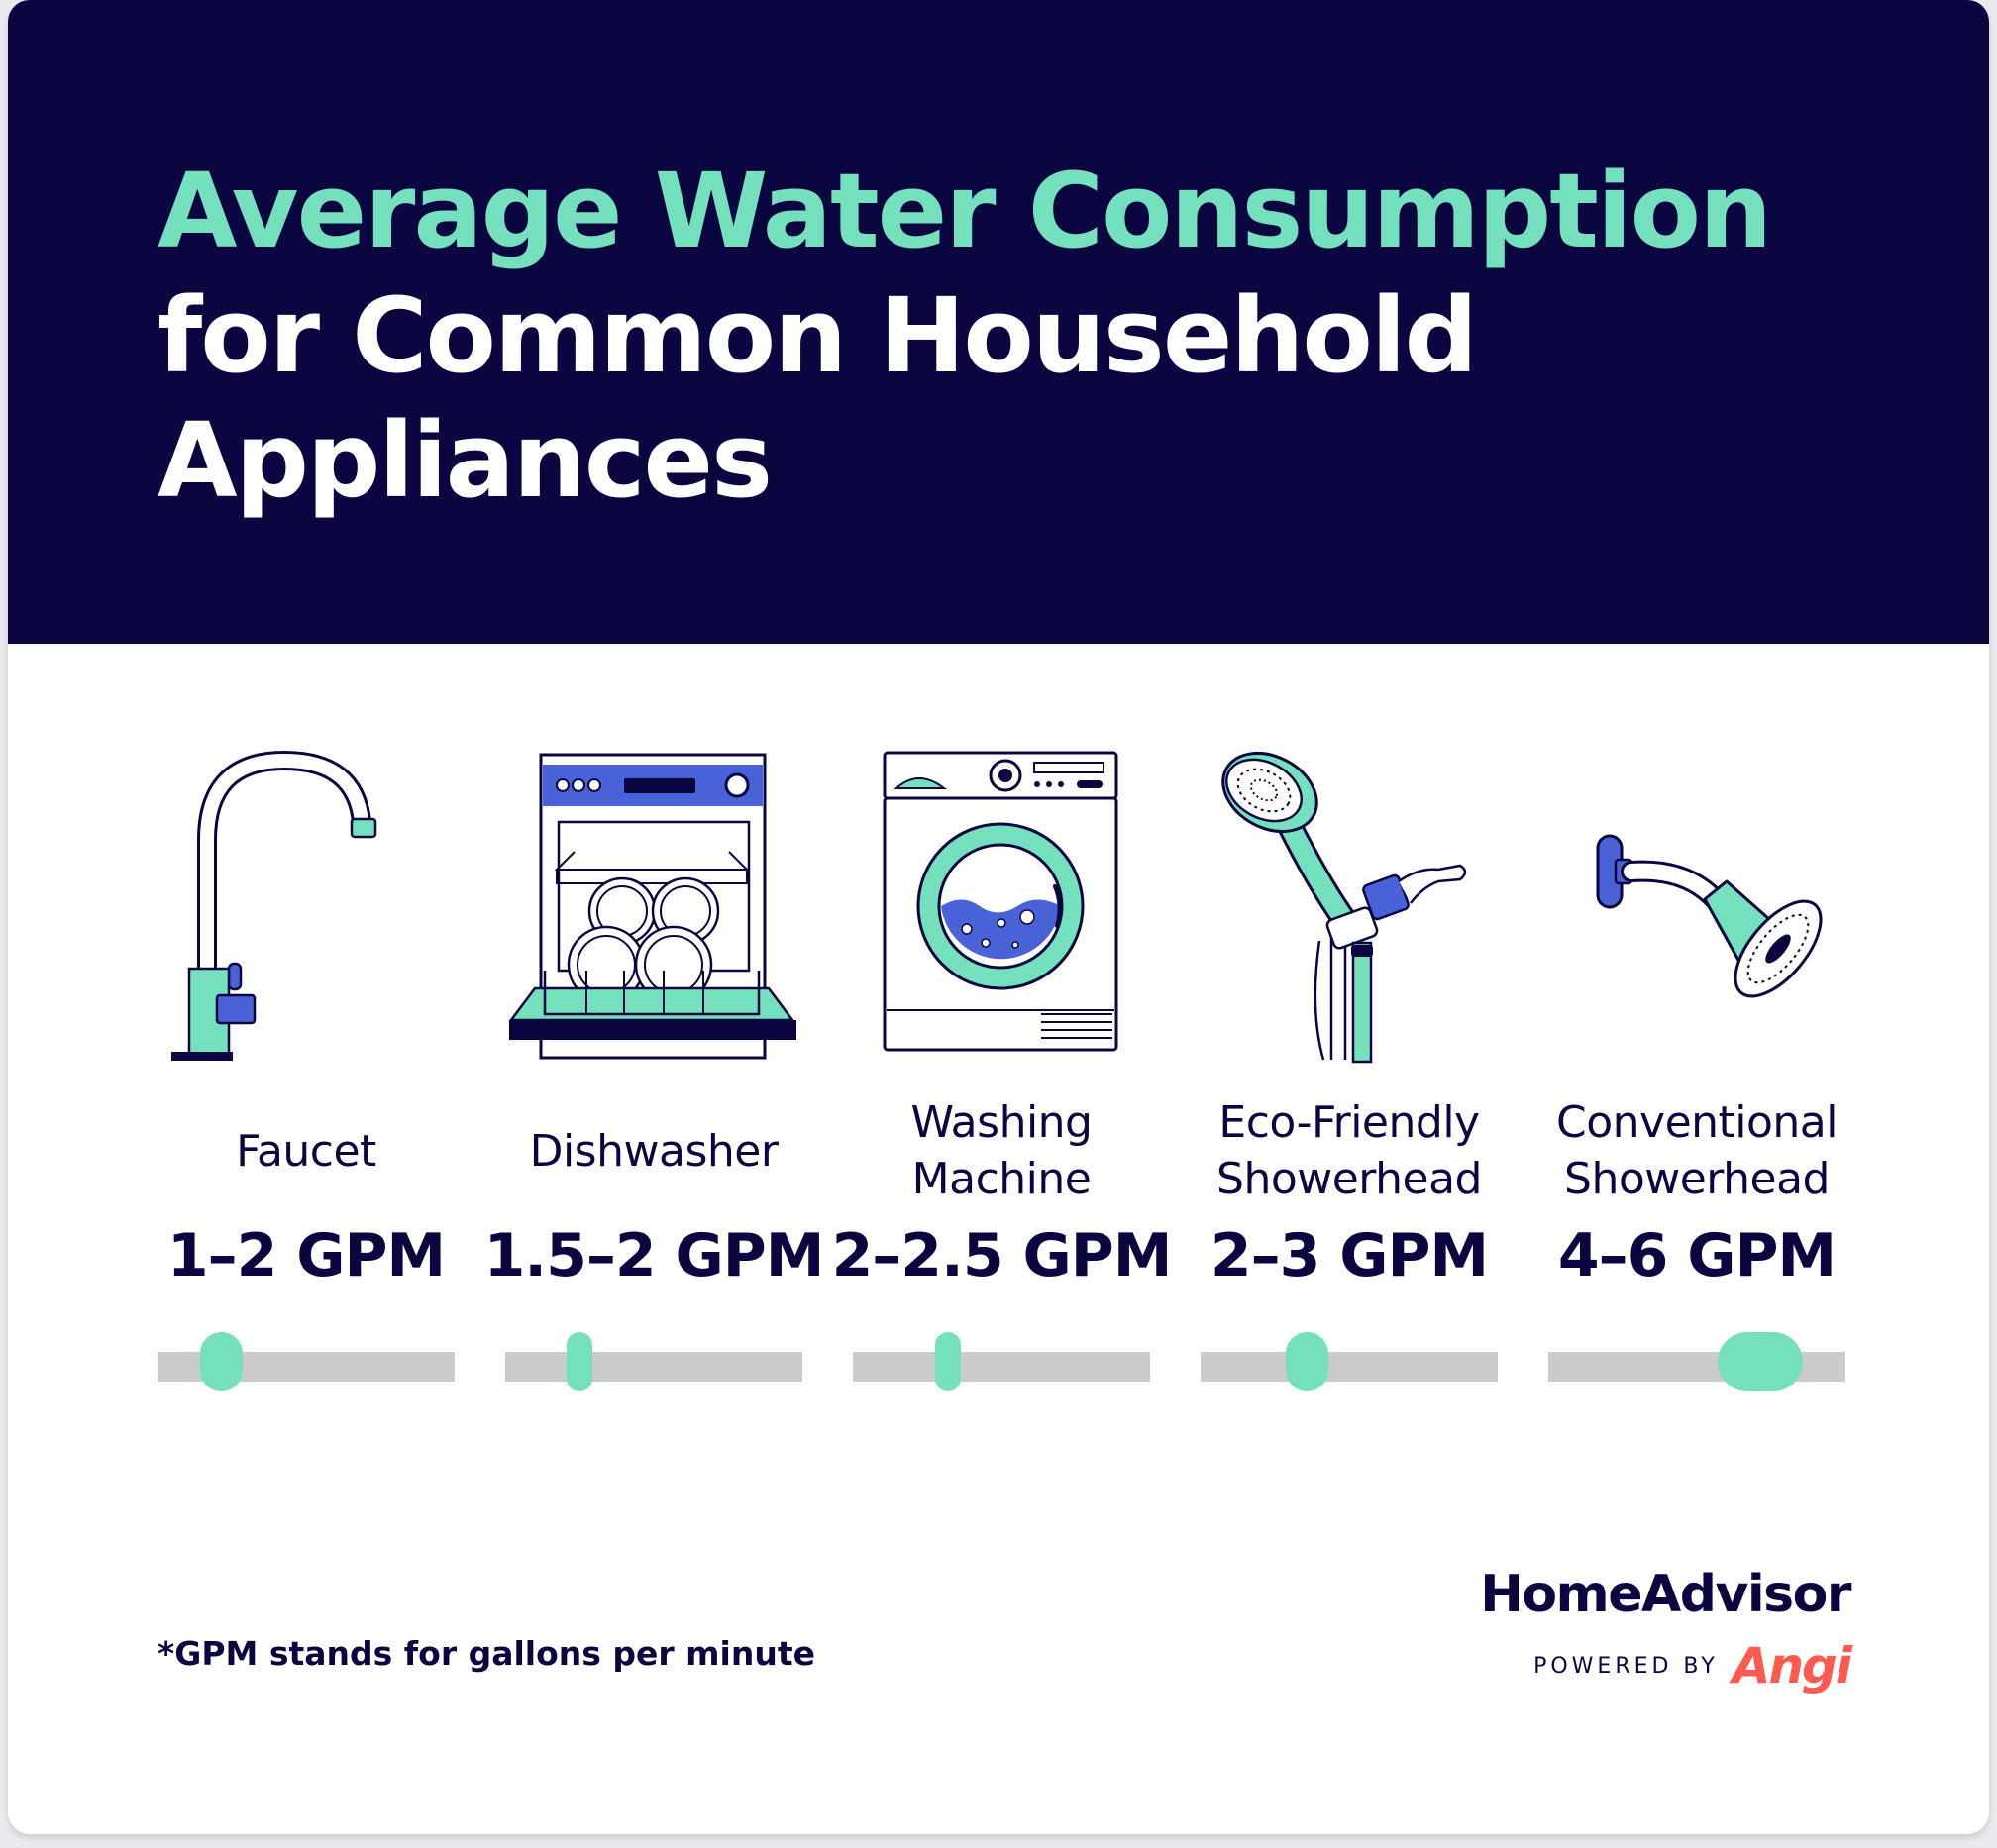 The width and height of the screenshot is (1997, 1848). Describe the element at coordinates (1349, 901) in the screenshot. I see `handheld-showerhead-icon` at that location.